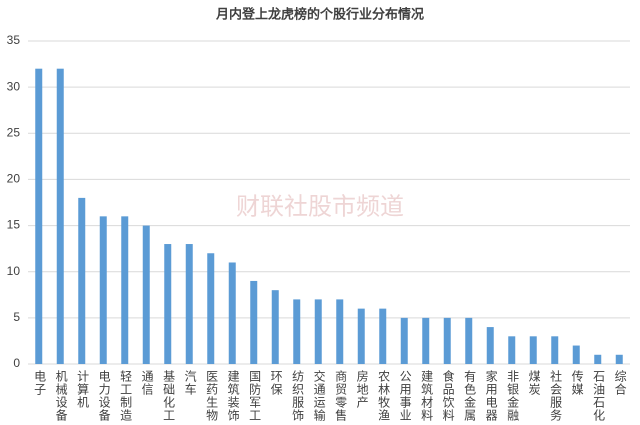 Image resolution: width=640 pixels, height=425 pixels. What do you see at coordinates (255, 396) in the screenshot?
I see `x-tick-label: 国防军工` at bounding box center [255, 396].